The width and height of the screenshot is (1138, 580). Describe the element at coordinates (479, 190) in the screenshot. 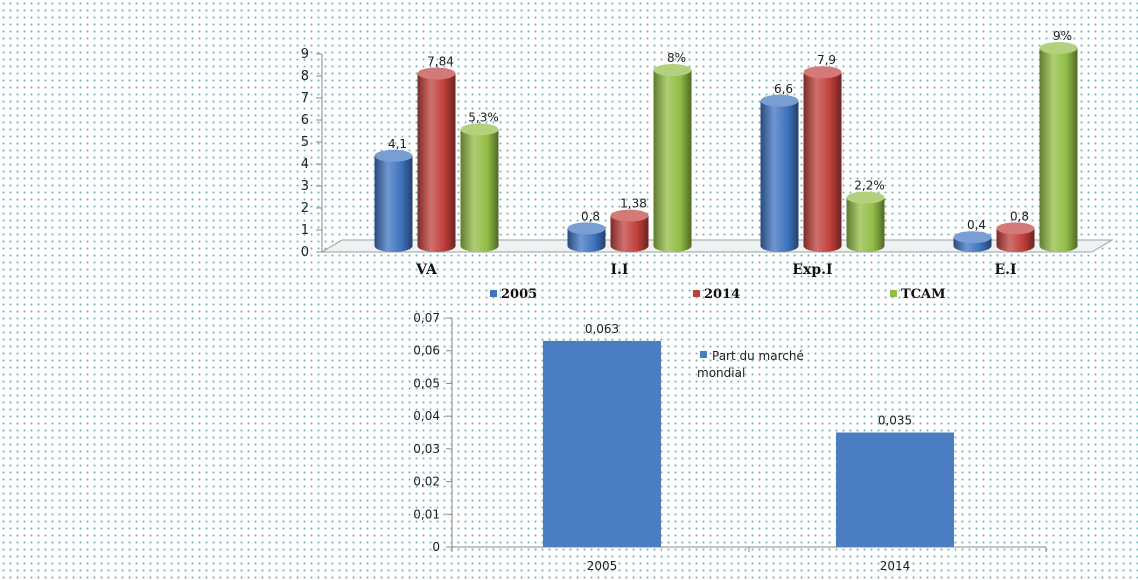

I see `bar-VA-TCAM` at that location.